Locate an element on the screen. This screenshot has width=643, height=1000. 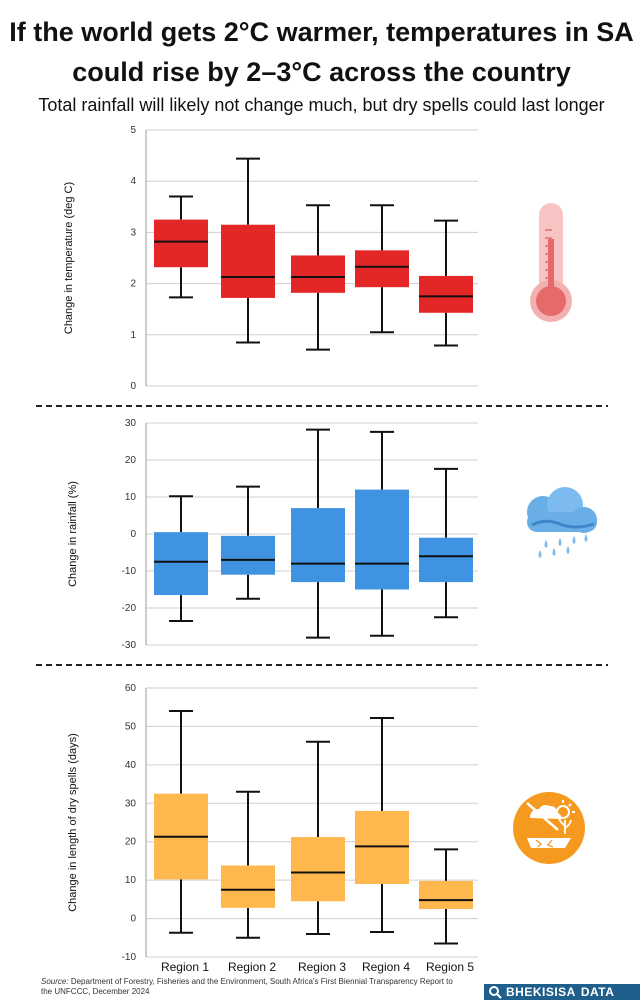
brand-suffix: DATA is located at coordinates (597, 992).